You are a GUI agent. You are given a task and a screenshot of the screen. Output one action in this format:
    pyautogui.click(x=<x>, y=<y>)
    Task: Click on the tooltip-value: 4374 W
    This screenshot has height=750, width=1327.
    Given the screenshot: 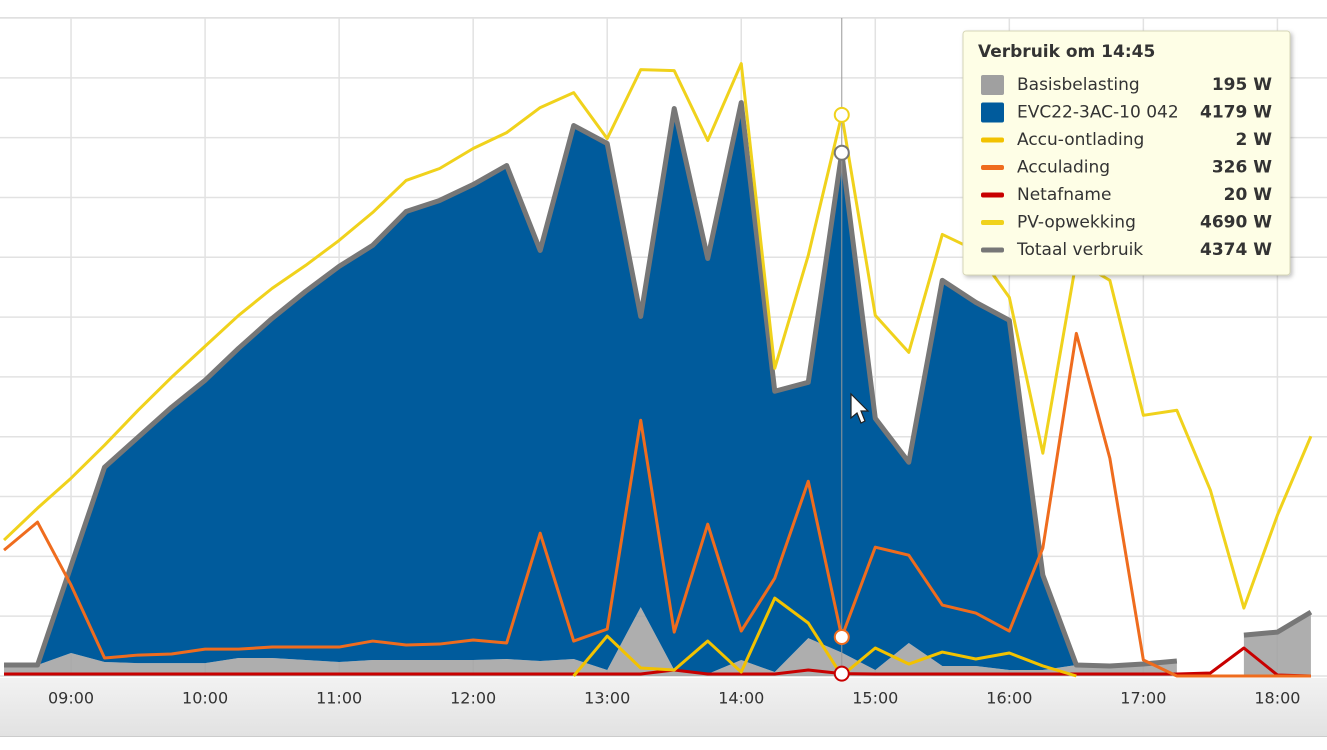 What is the action you would take?
    pyautogui.click(x=1236, y=250)
    